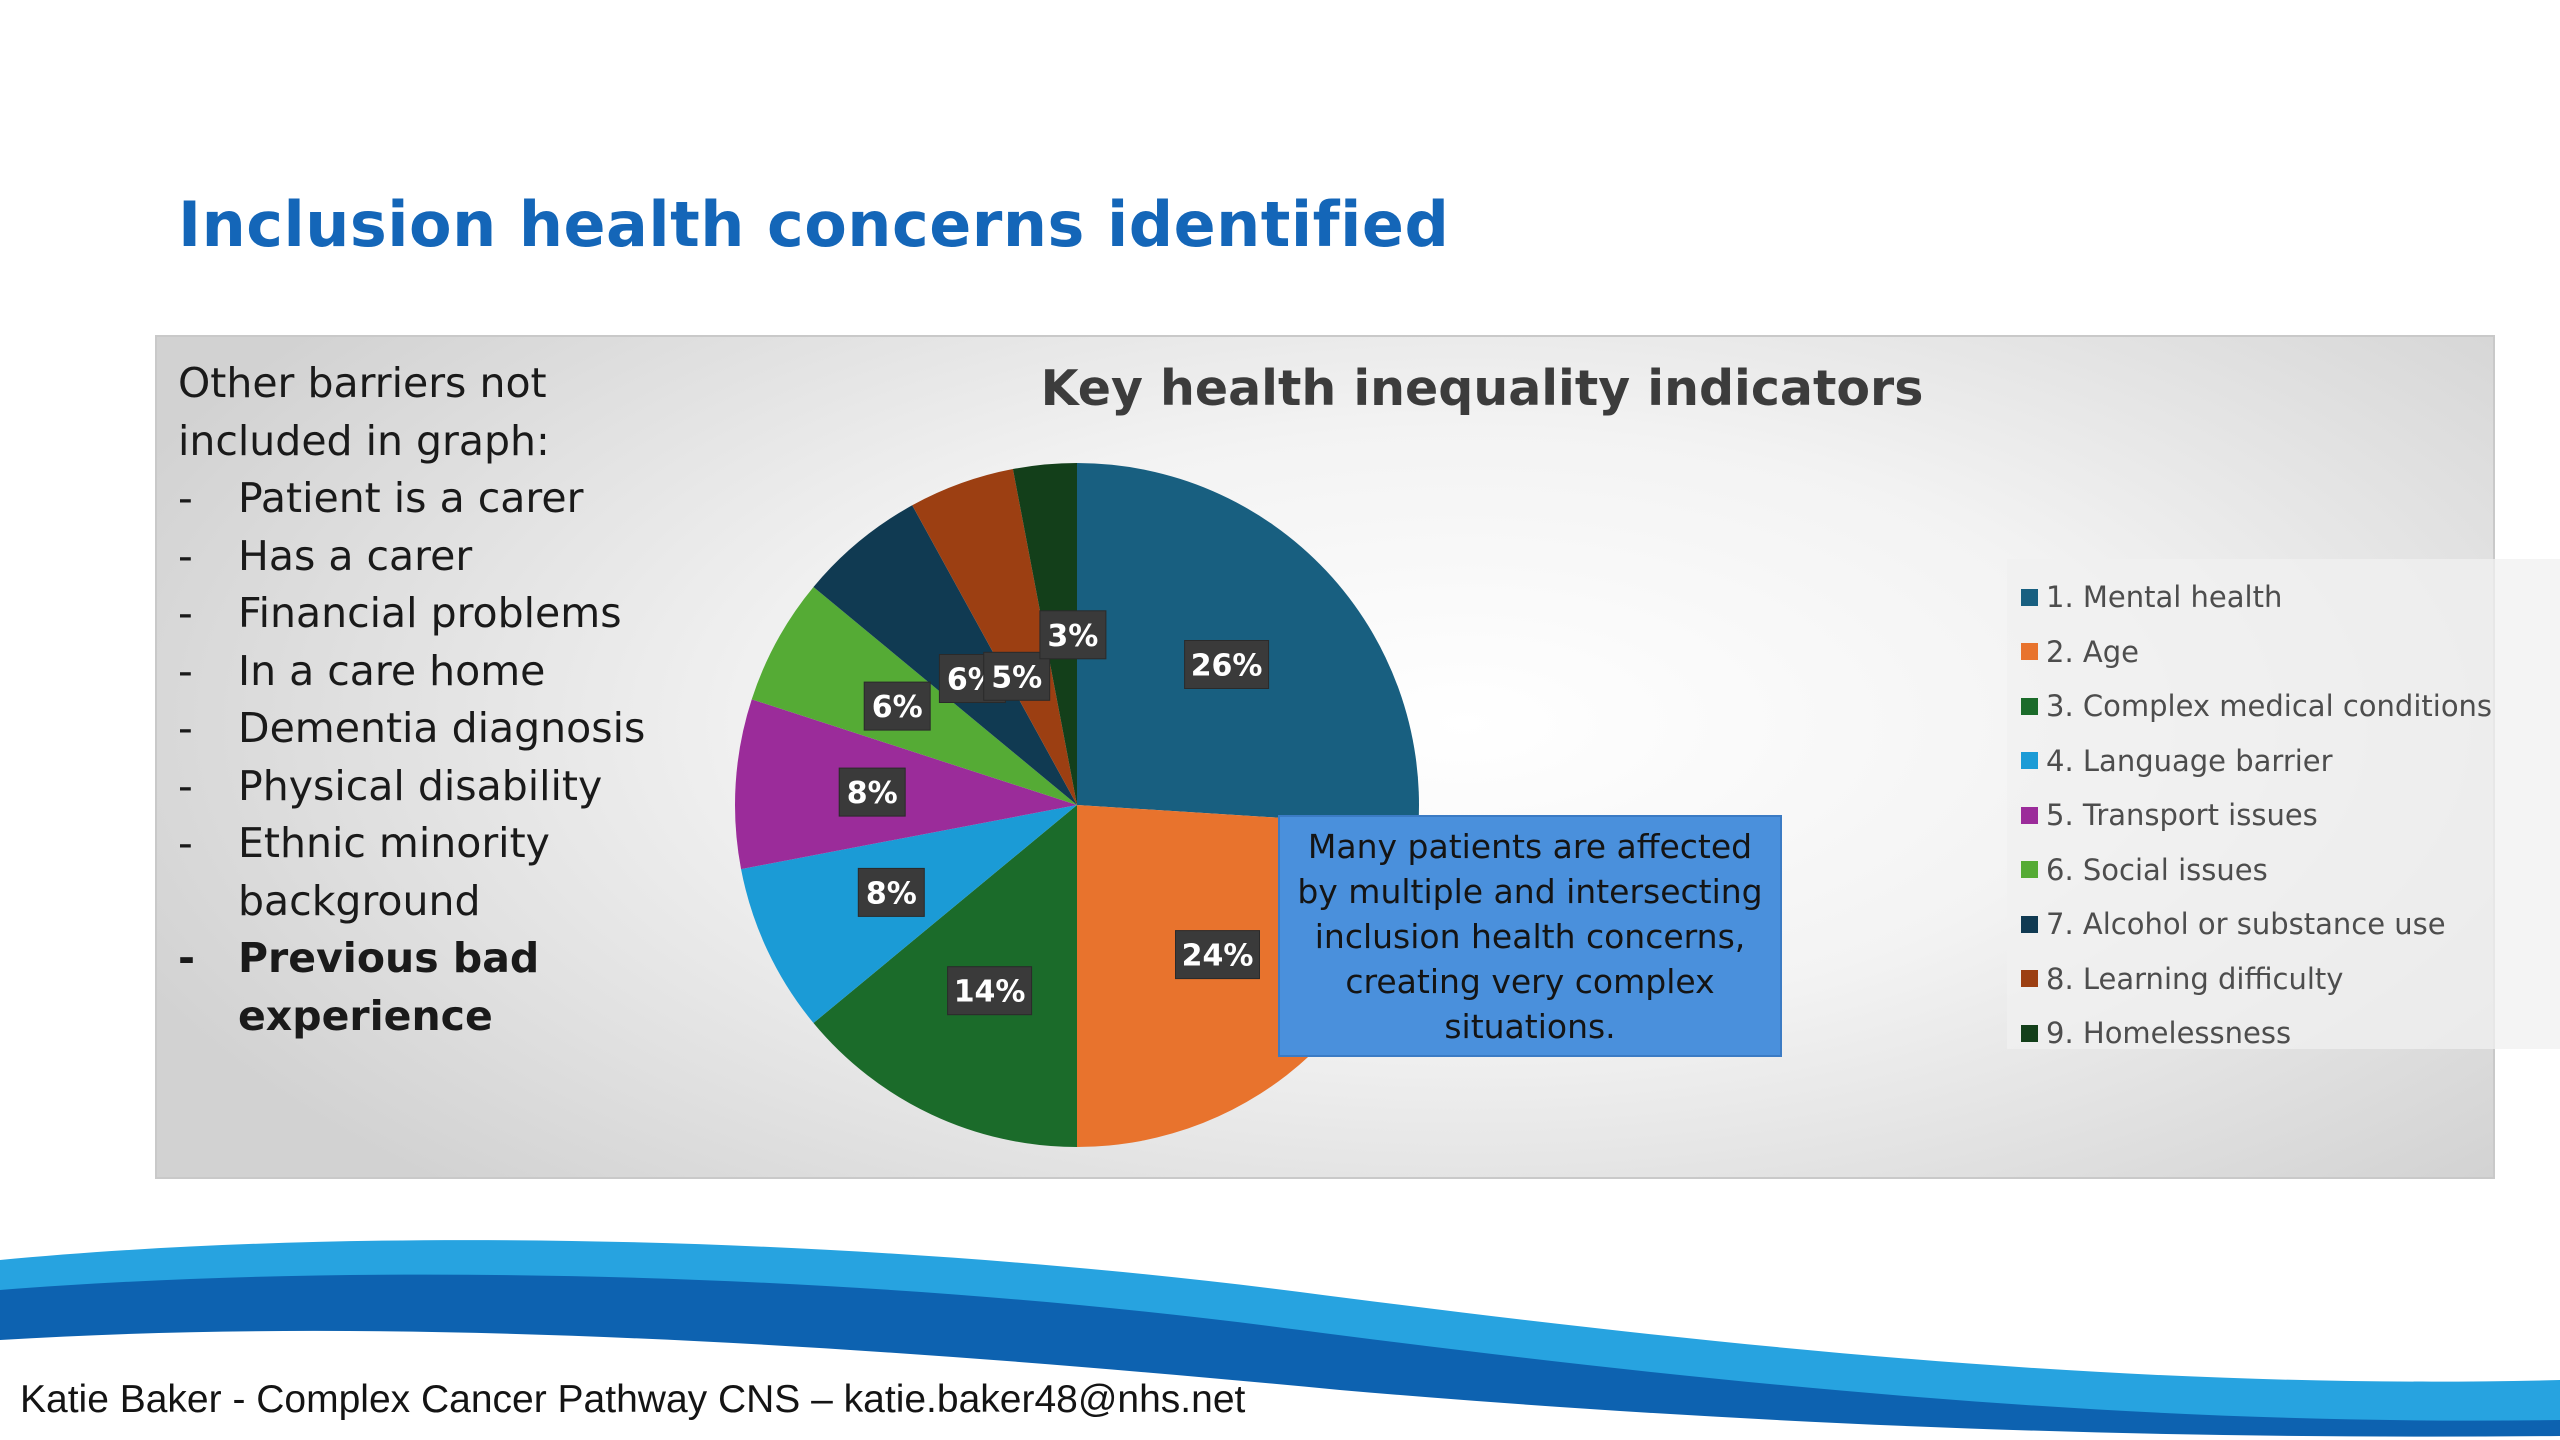 The height and width of the screenshot is (1440, 2560). What do you see at coordinates (2182, 815) in the screenshot?
I see `legend-label: 5. Transport issues` at bounding box center [2182, 815].